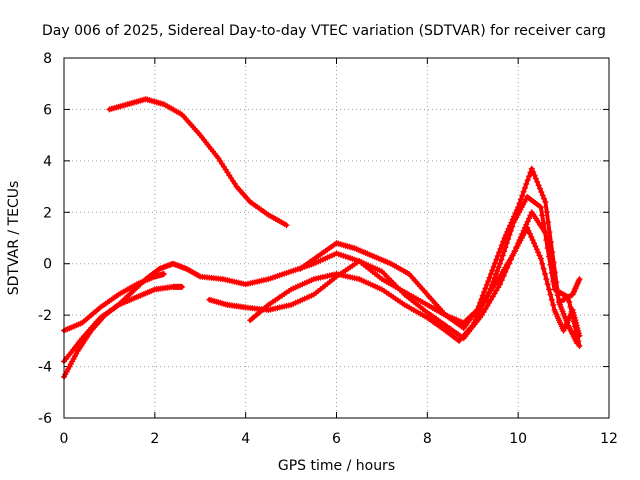 The height and width of the screenshot is (480, 640). Describe the element at coordinates (518, 439) in the screenshot. I see `x-tick-label: 10` at that location.